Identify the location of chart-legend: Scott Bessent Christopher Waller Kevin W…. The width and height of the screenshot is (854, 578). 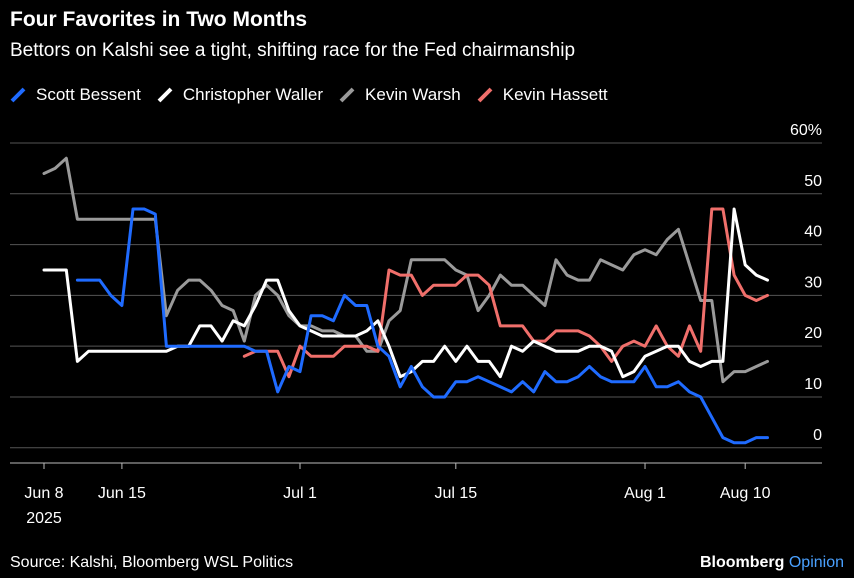
(317, 95).